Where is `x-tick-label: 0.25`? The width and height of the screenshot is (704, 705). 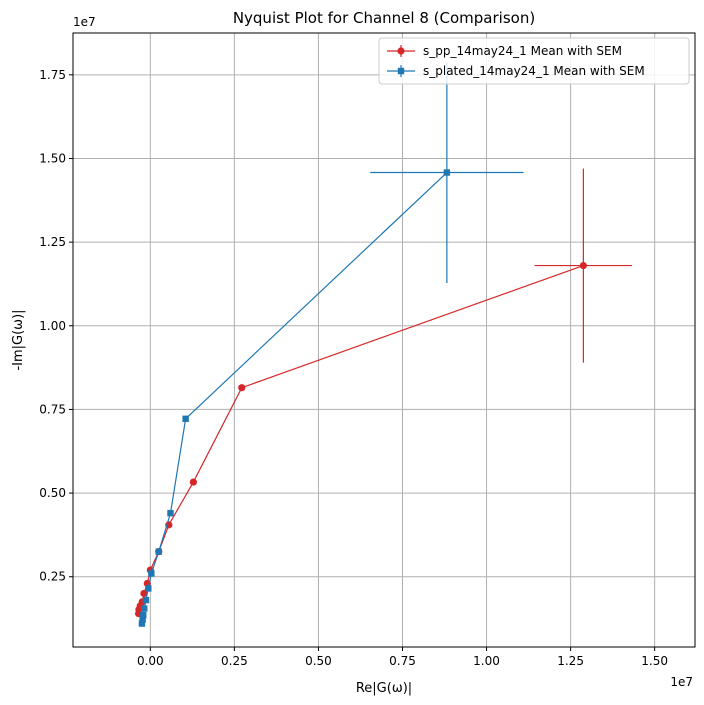
x-tick-label: 0.25 is located at coordinates (234, 661).